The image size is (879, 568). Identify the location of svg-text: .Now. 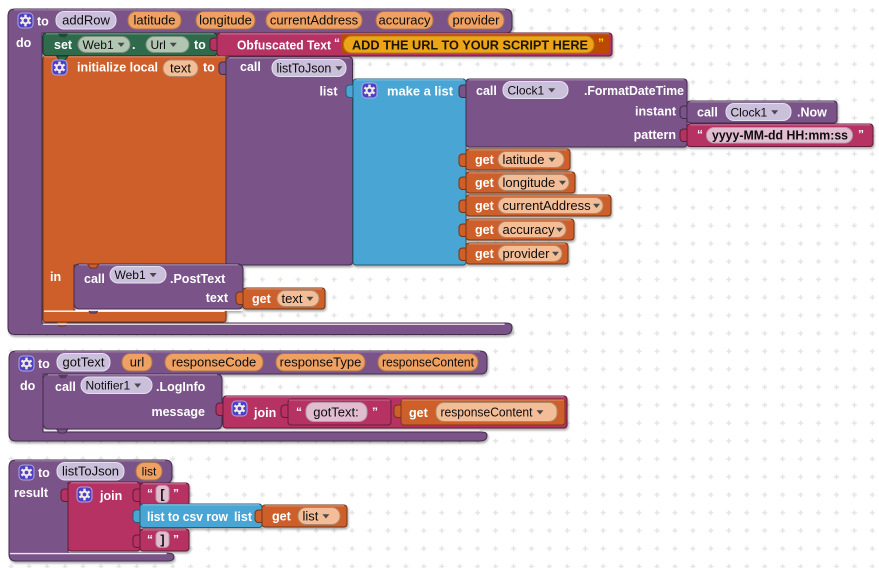
(812, 113).